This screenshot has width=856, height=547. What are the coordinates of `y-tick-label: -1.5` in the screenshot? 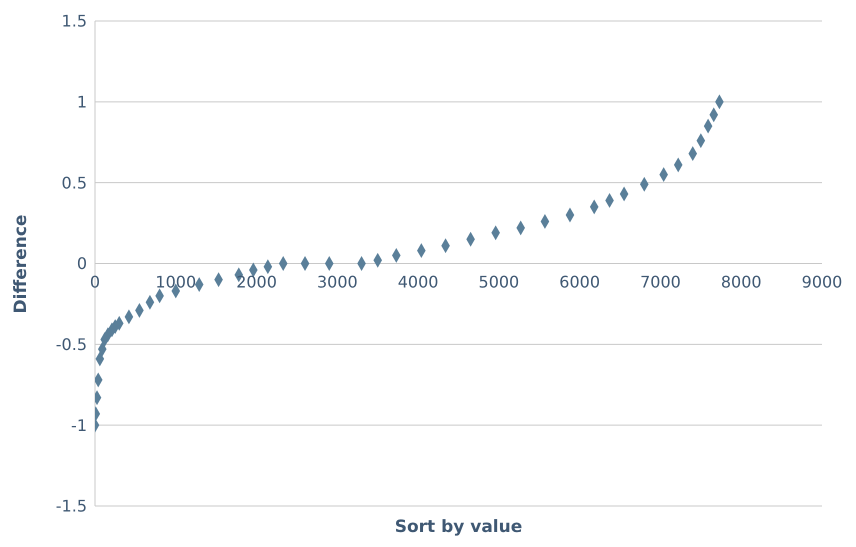 It's located at (71, 506).